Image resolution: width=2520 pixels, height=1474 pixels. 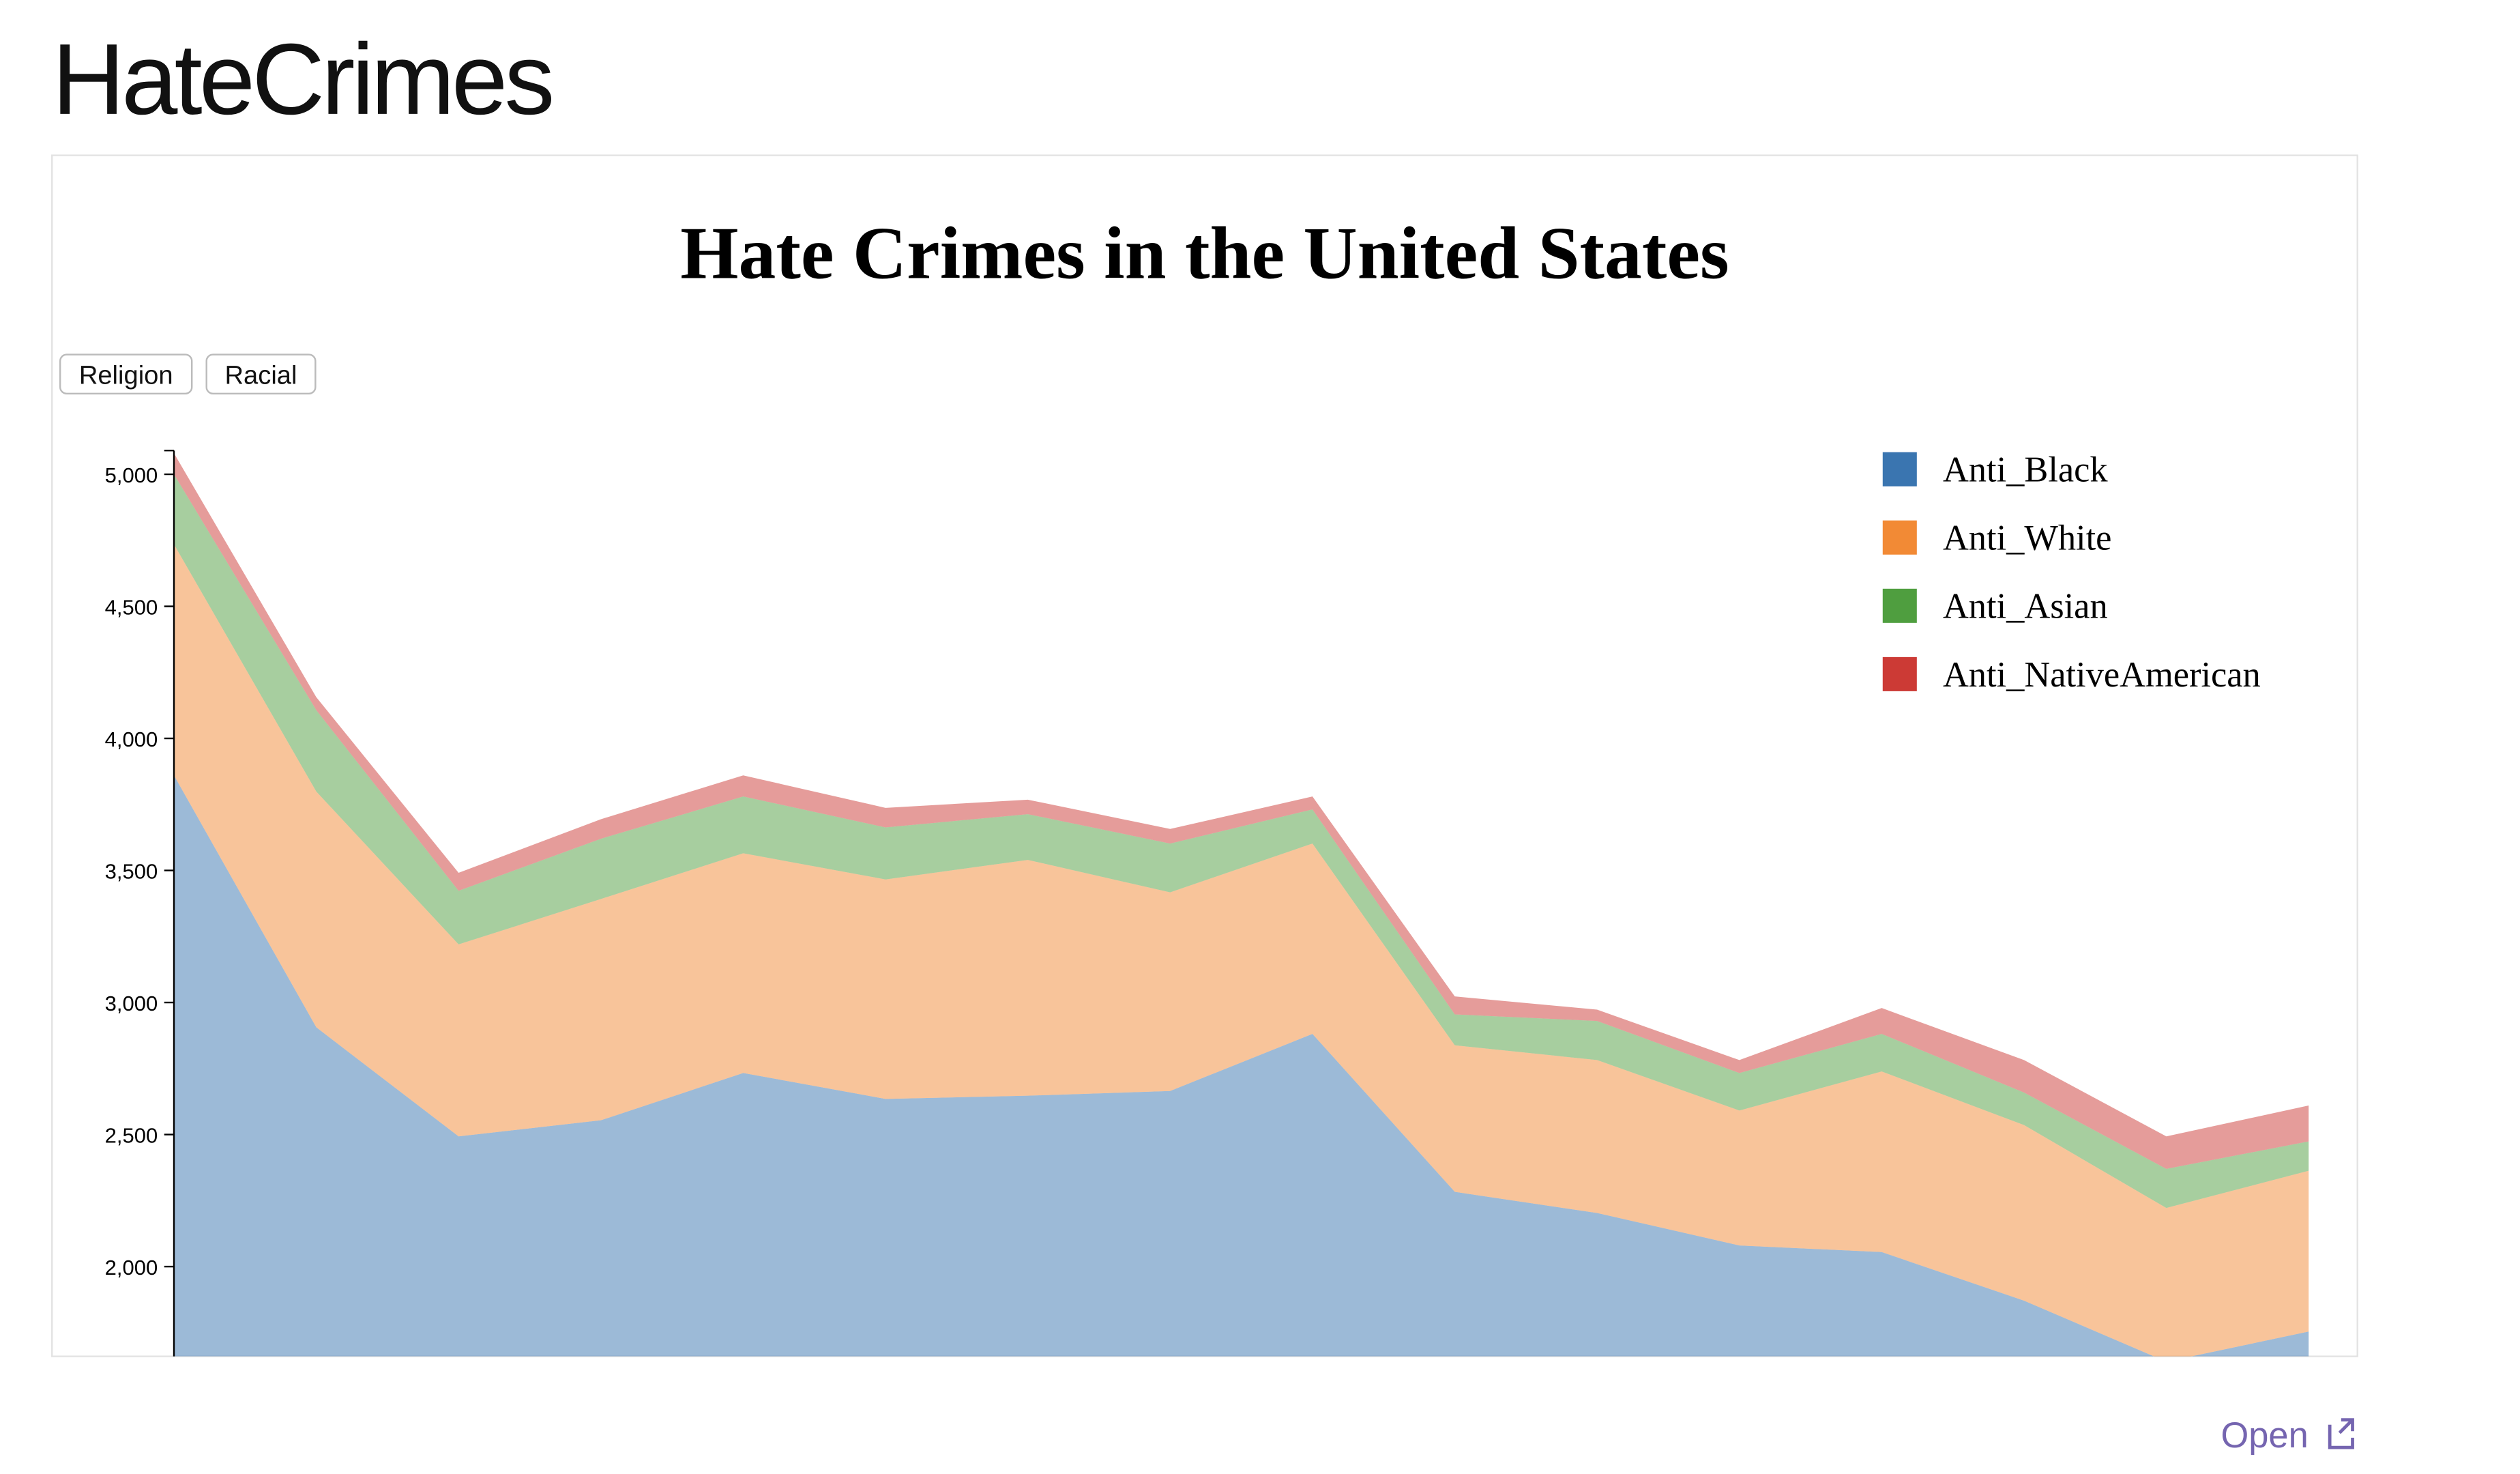 I want to click on legend-label: Anti_White, so click(x=2027, y=538).